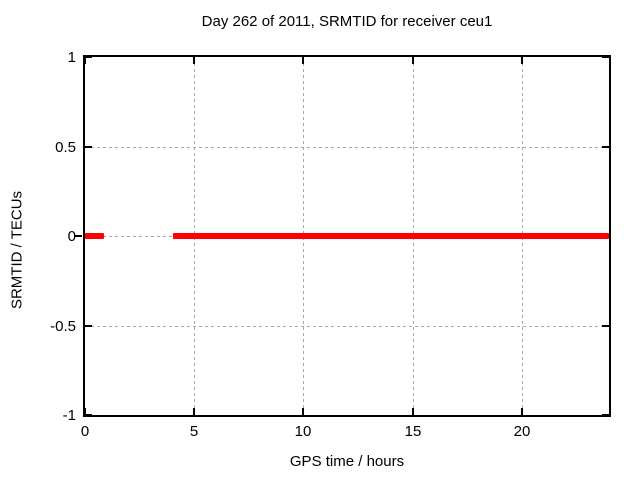  Describe the element at coordinates (17, 250) in the screenshot. I see `y-axis-label: SRMTID / TECUs` at that location.